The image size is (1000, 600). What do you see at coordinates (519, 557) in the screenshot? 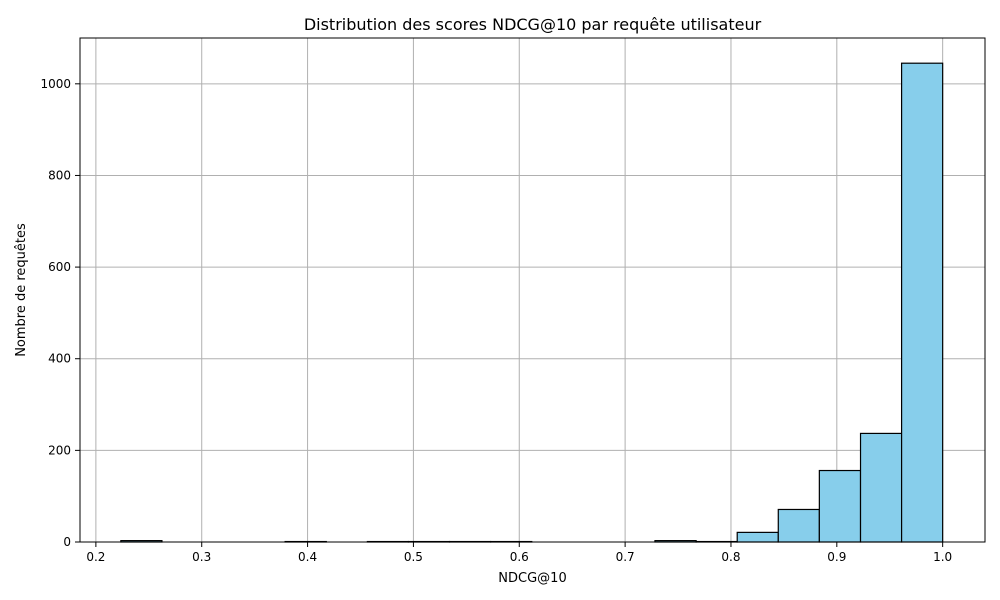
I see `x-tick-label: 0.6` at bounding box center [519, 557].